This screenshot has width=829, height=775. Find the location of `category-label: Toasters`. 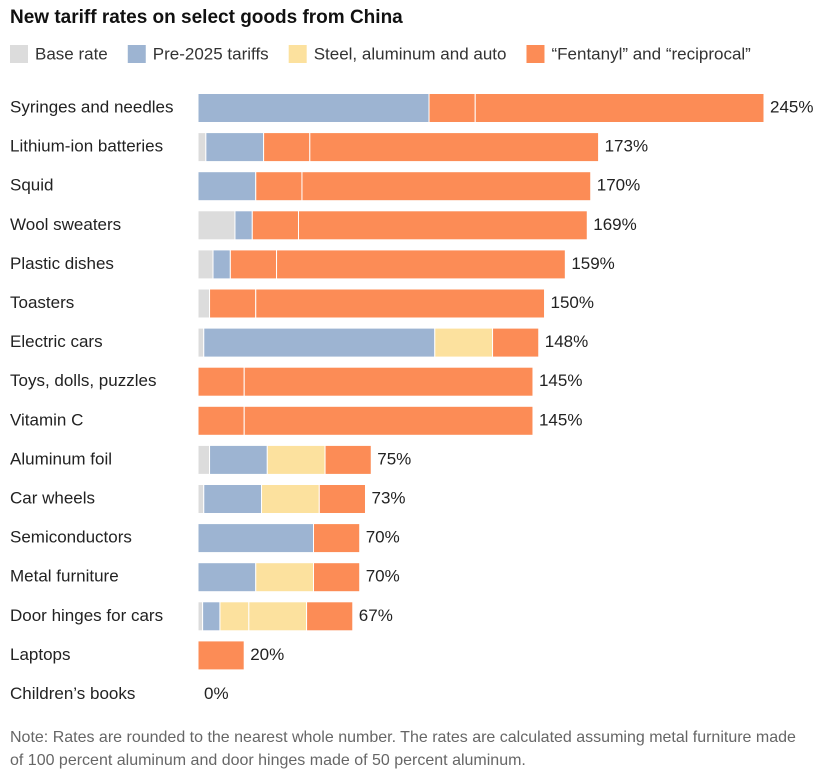

category-label: Toasters is located at coordinates (42, 302).